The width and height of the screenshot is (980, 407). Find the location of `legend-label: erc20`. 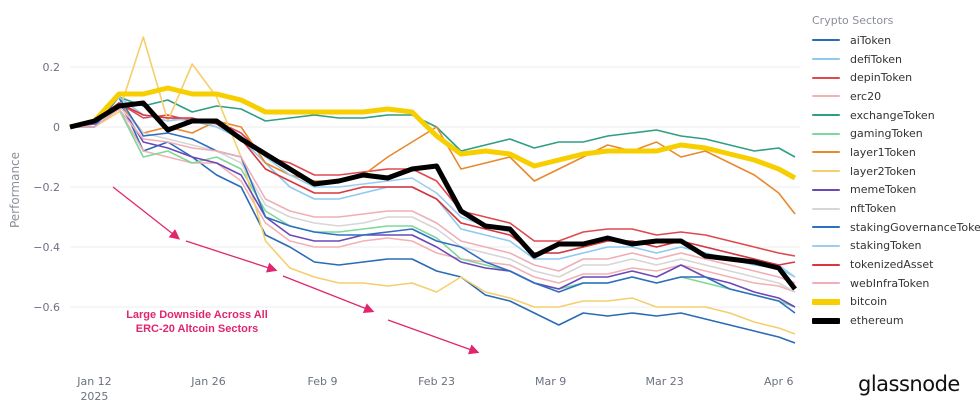

legend-label: erc20 is located at coordinates (866, 96).